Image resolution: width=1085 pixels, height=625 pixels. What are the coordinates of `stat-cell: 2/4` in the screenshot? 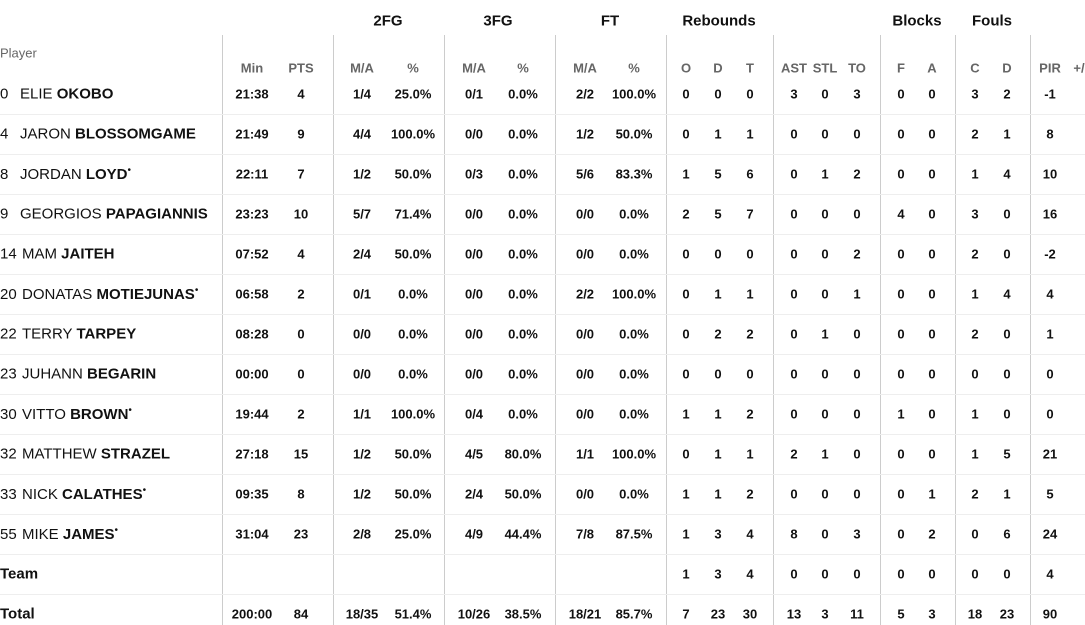 It's located at (474, 494).